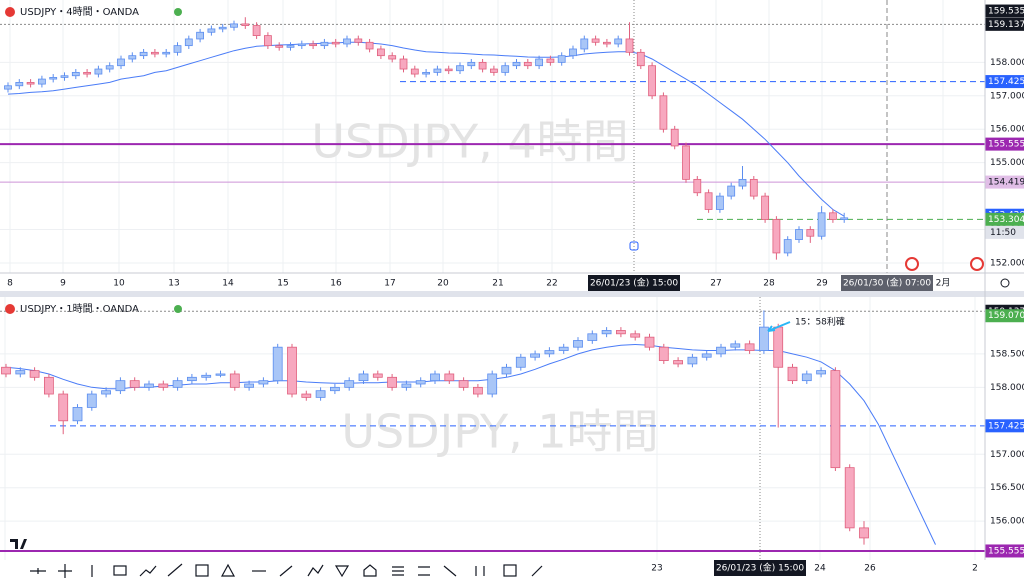 The height and width of the screenshot is (578, 1024). I want to click on price-badge-label: 157.425, so click(1006, 82).